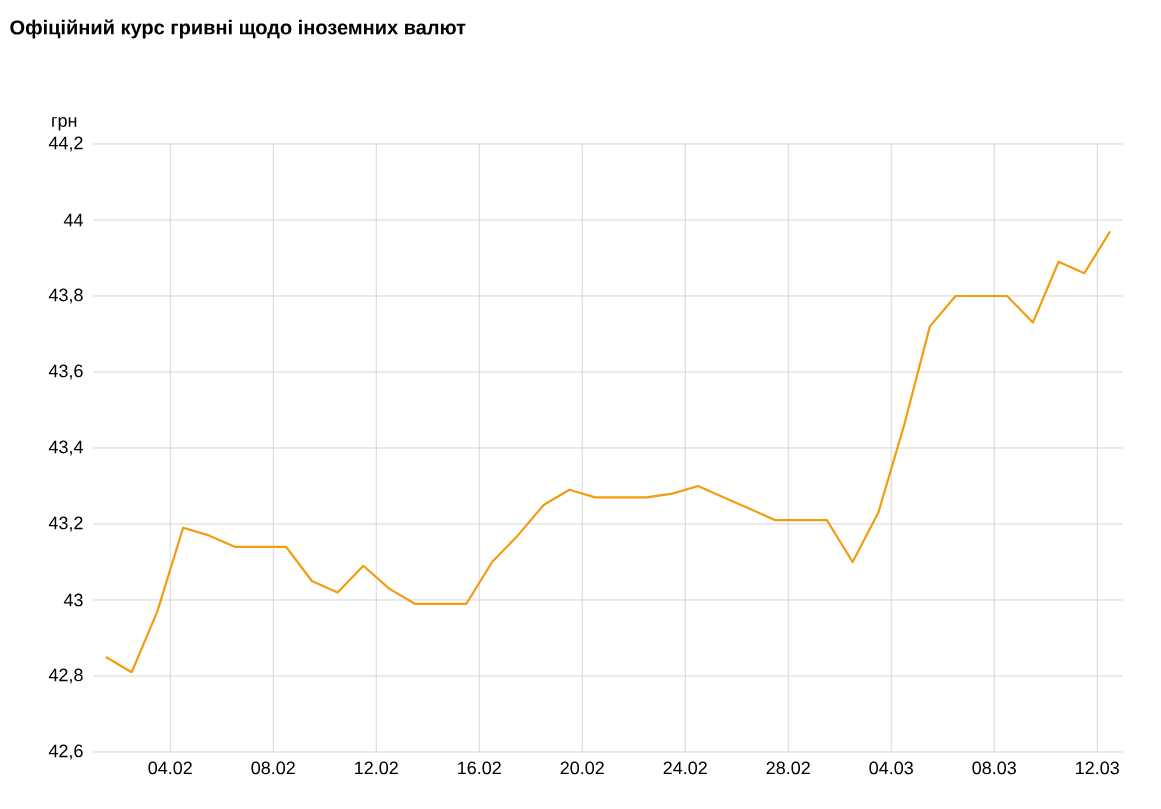 The width and height of the screenshot is (1161, 809). I want to click on y-tick-label: 44,2, so click(65, 144).